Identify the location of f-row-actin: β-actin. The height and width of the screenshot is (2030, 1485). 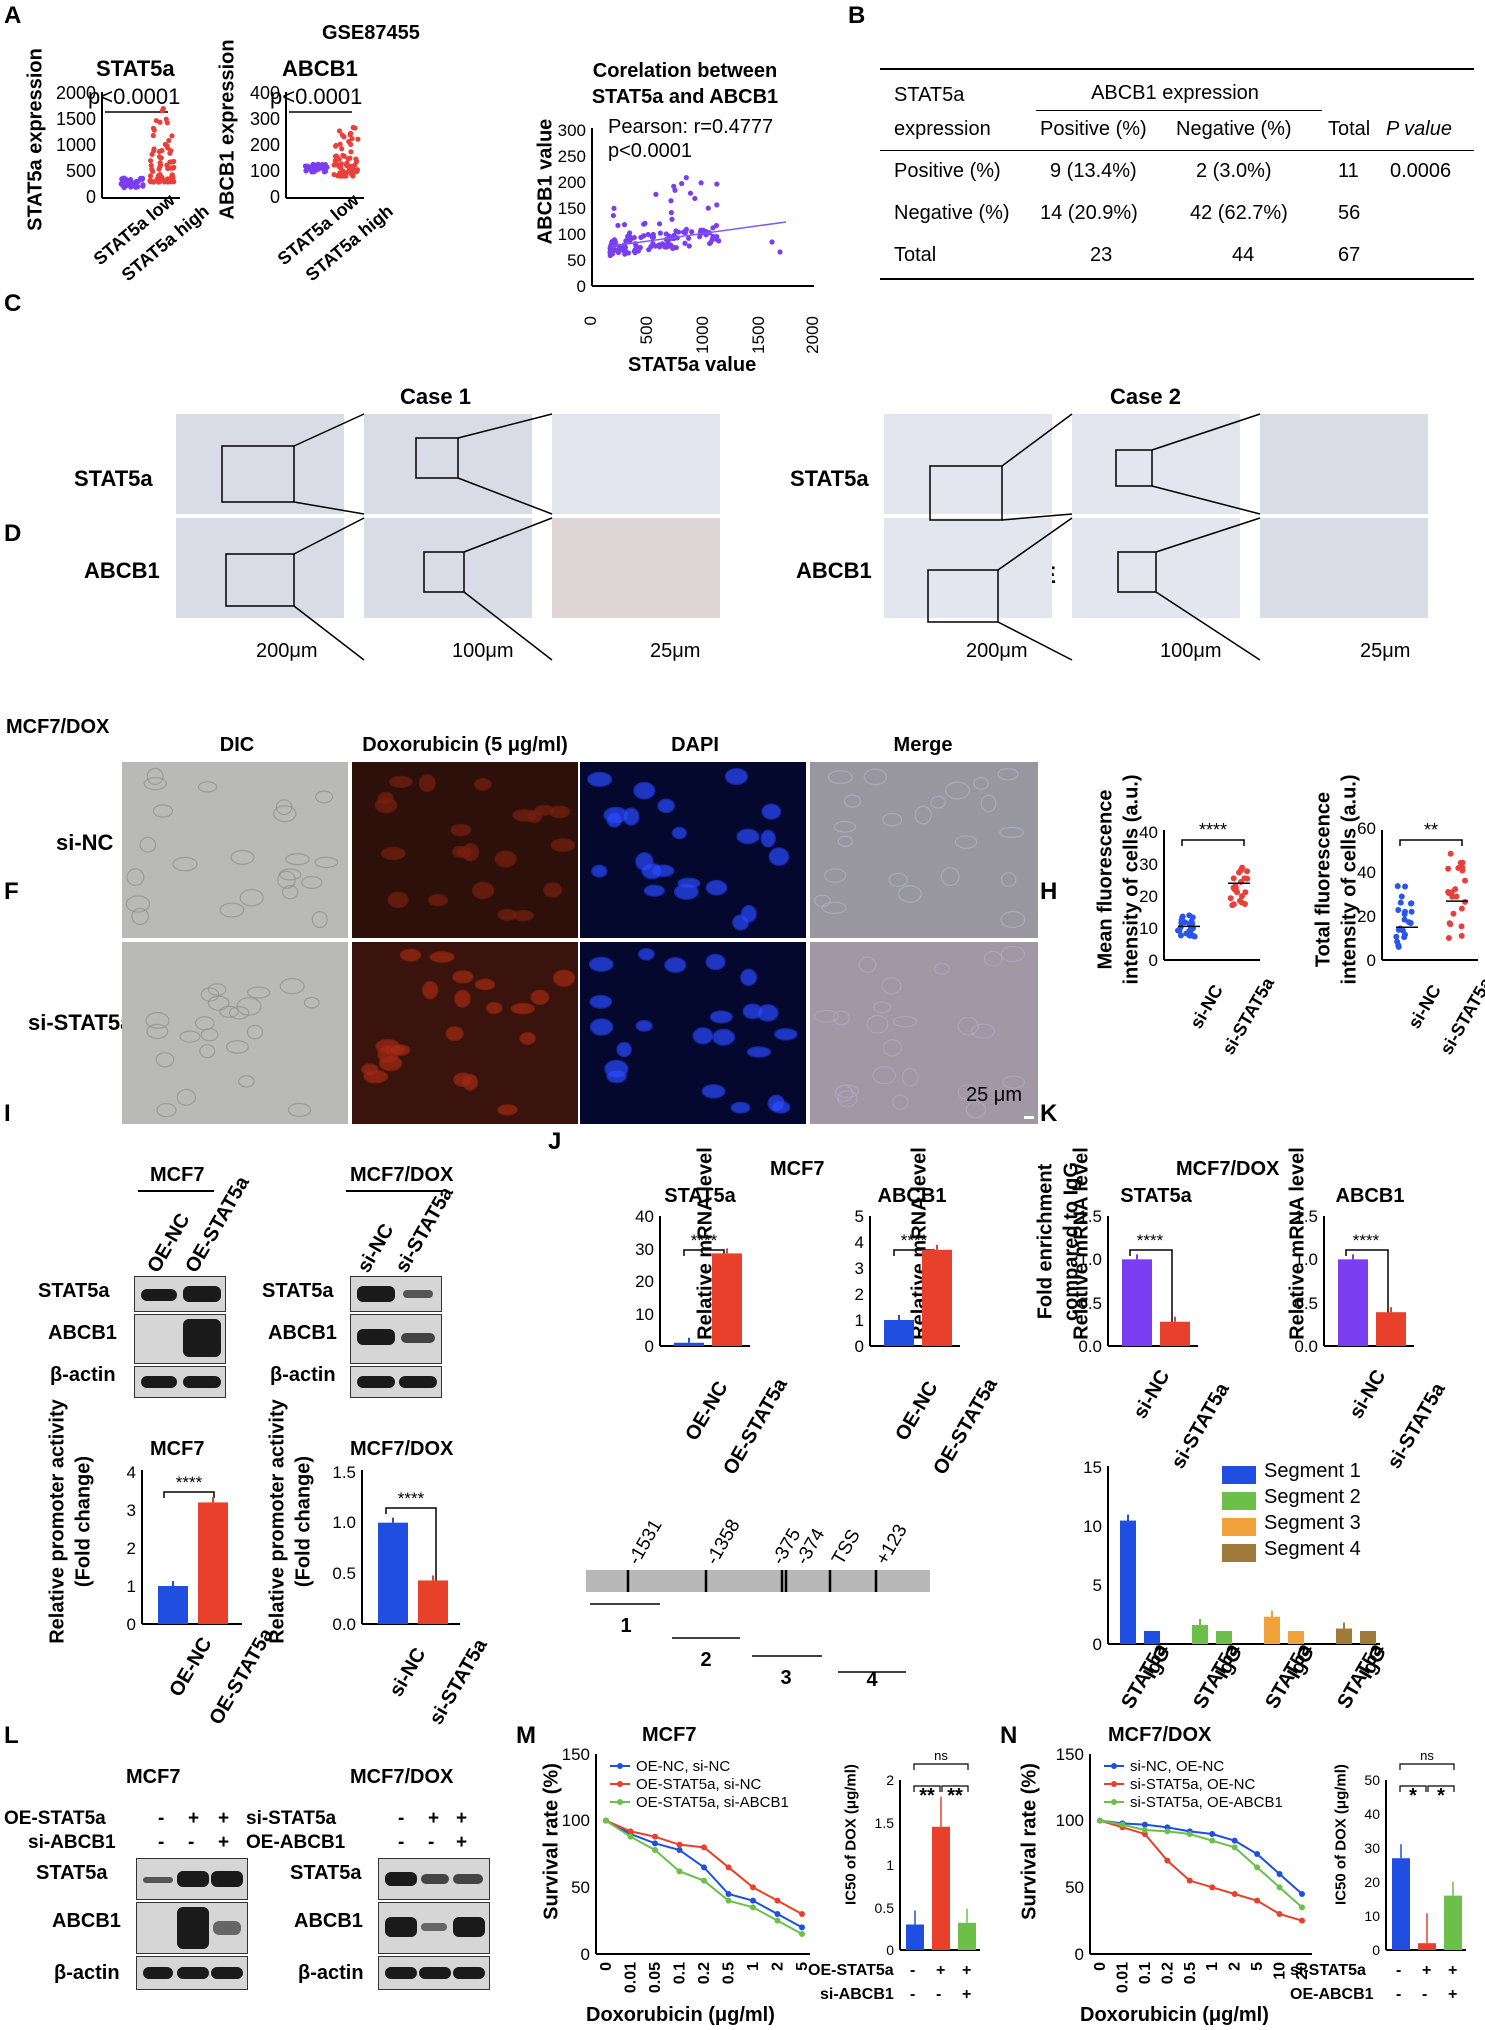
(83, 1375).